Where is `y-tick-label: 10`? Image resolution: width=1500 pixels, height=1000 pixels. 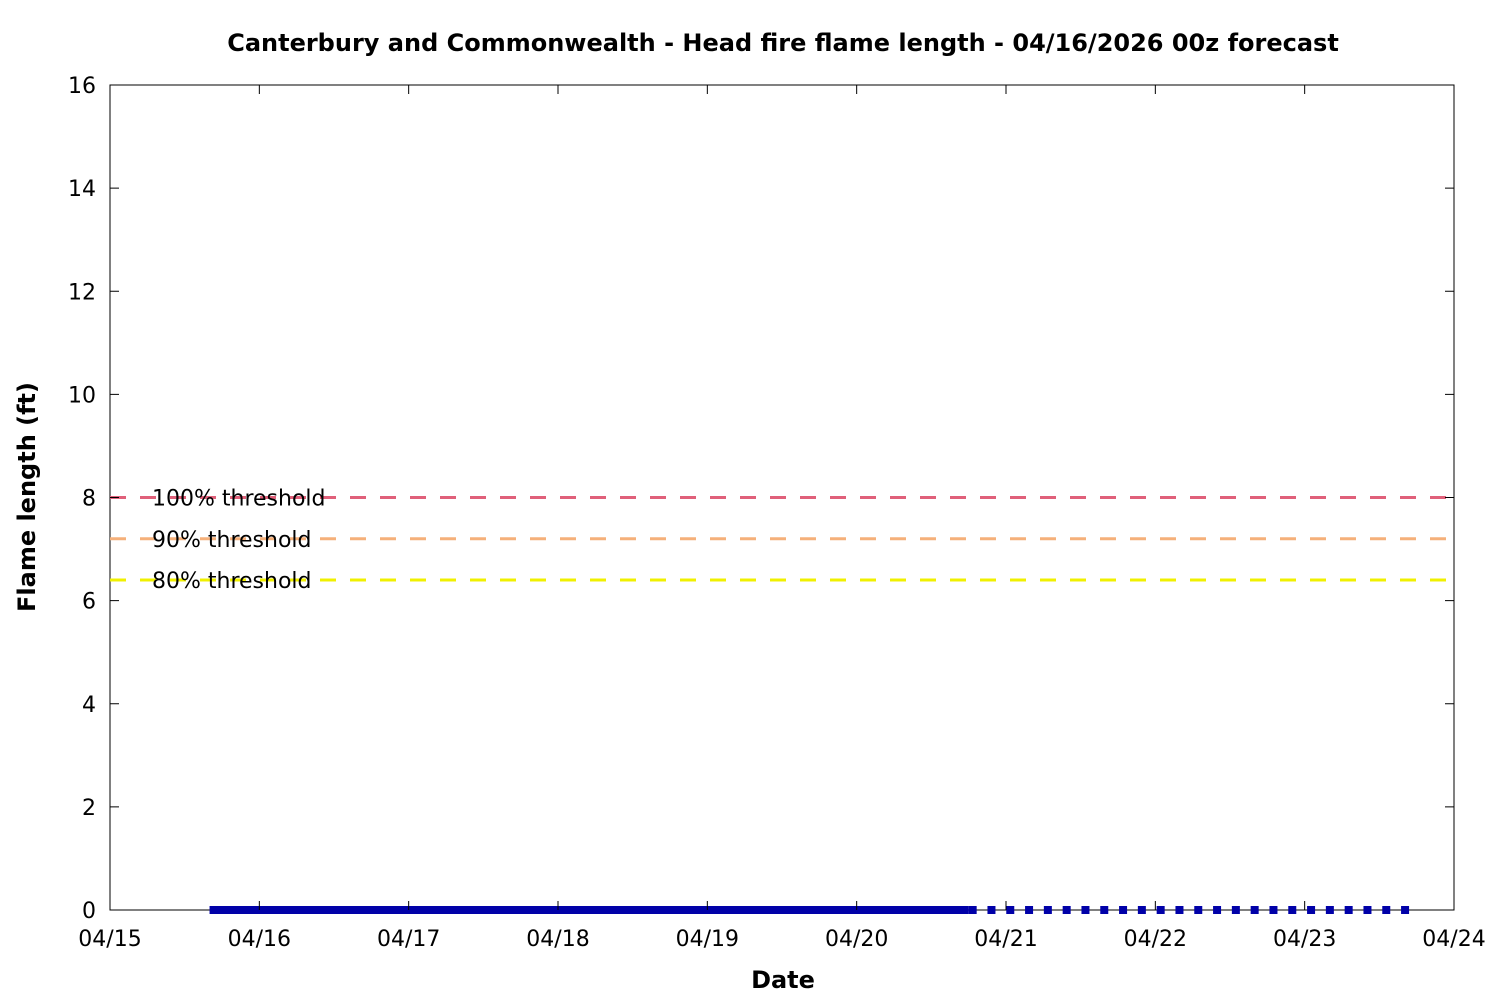 y-tick-label: 10 is located at coordinates (82, 395).